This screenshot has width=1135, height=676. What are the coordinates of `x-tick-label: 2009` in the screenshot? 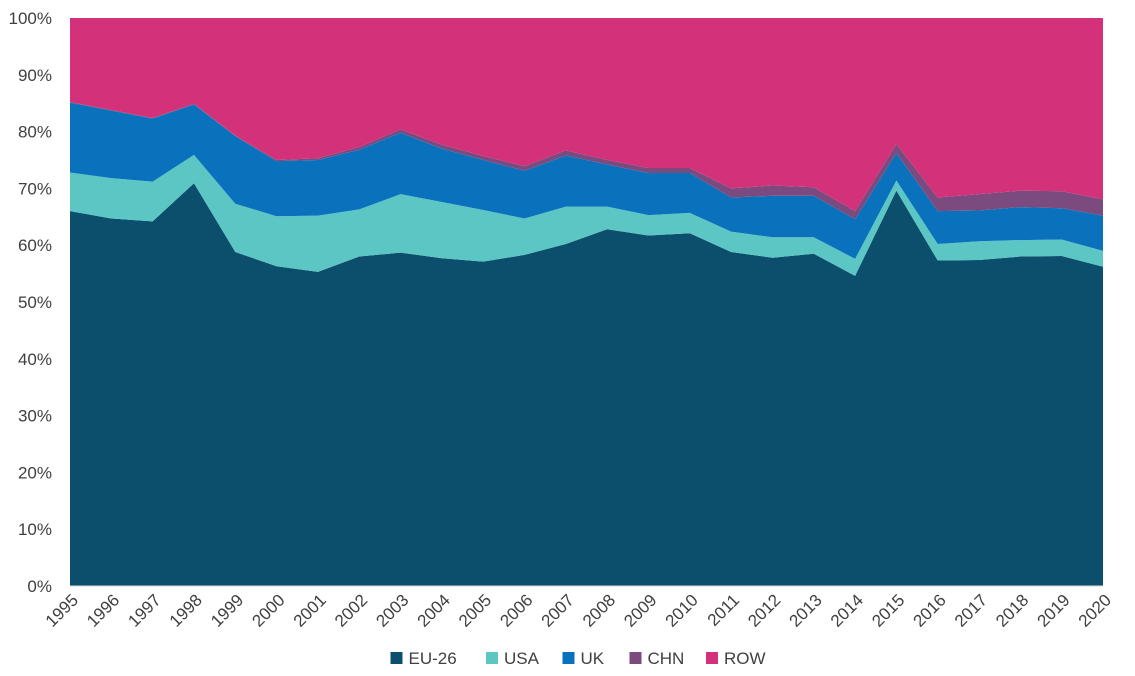 It's located at (640, 611).